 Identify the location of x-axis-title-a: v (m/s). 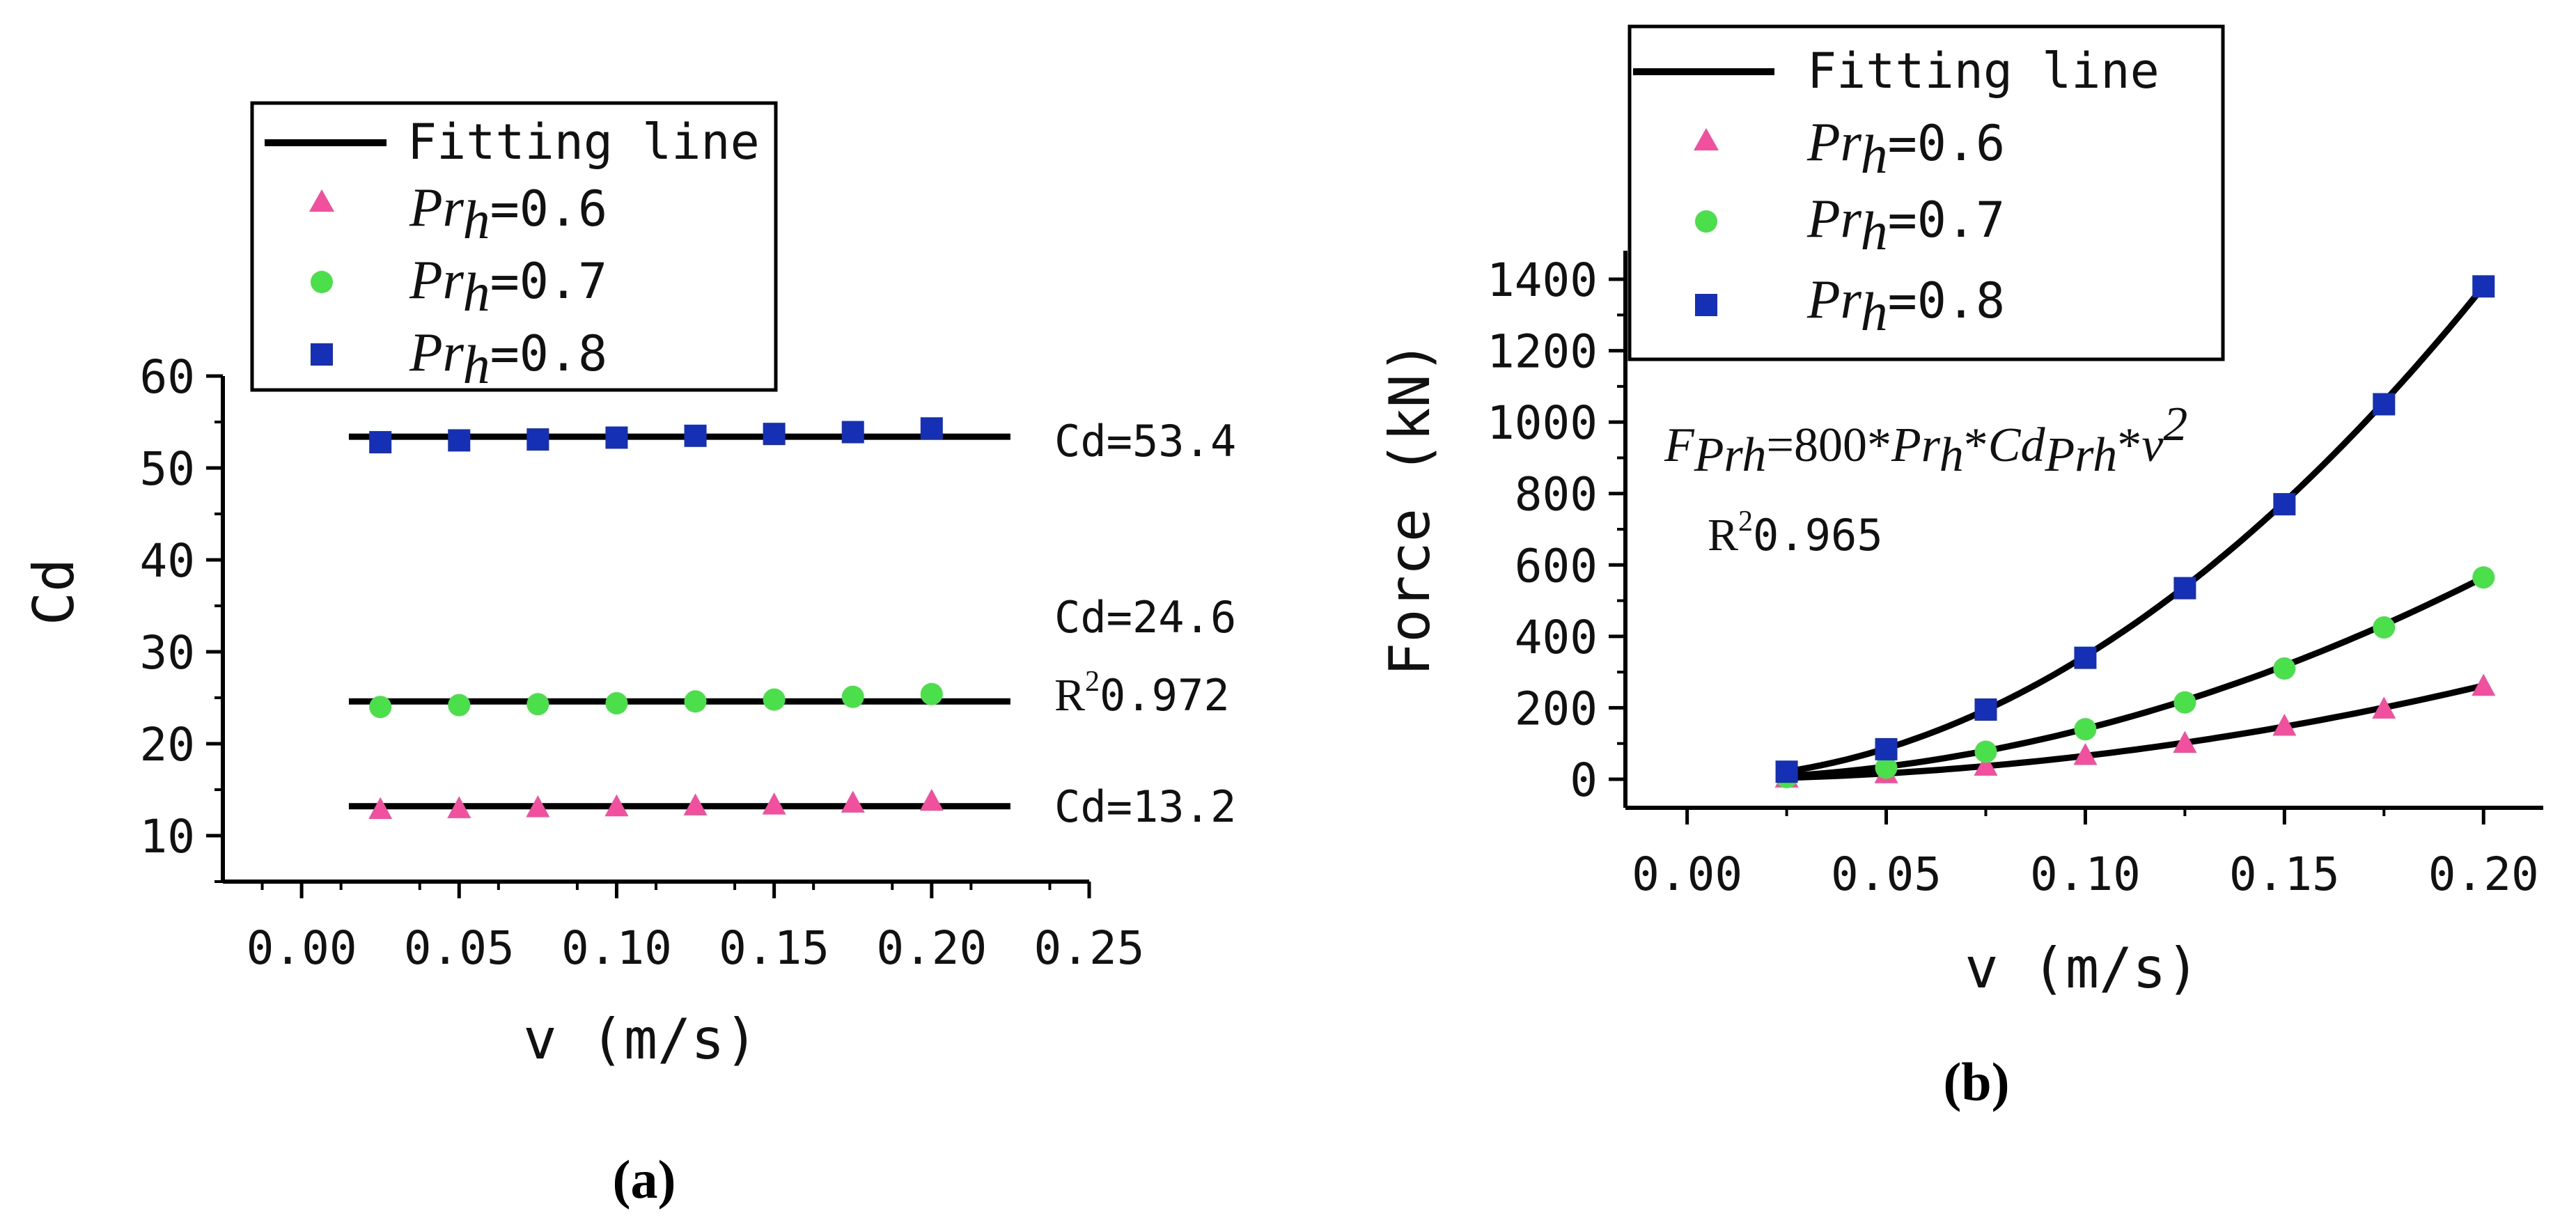
(641, 1039).